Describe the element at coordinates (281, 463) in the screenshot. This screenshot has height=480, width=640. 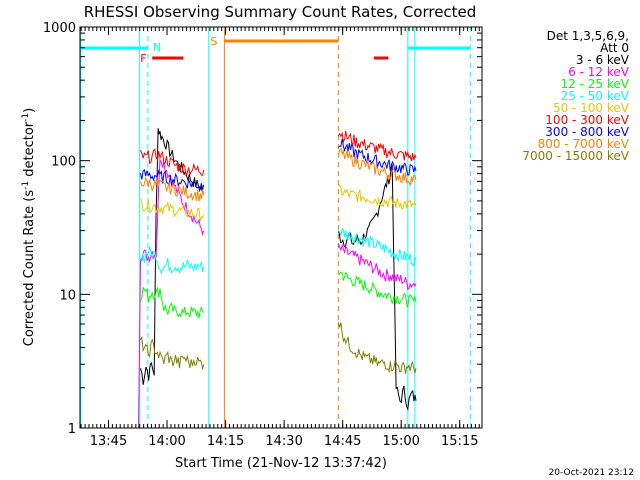
I see `x-axis-label: Start Time (21-Nov-12 13:37:42)` at that location.